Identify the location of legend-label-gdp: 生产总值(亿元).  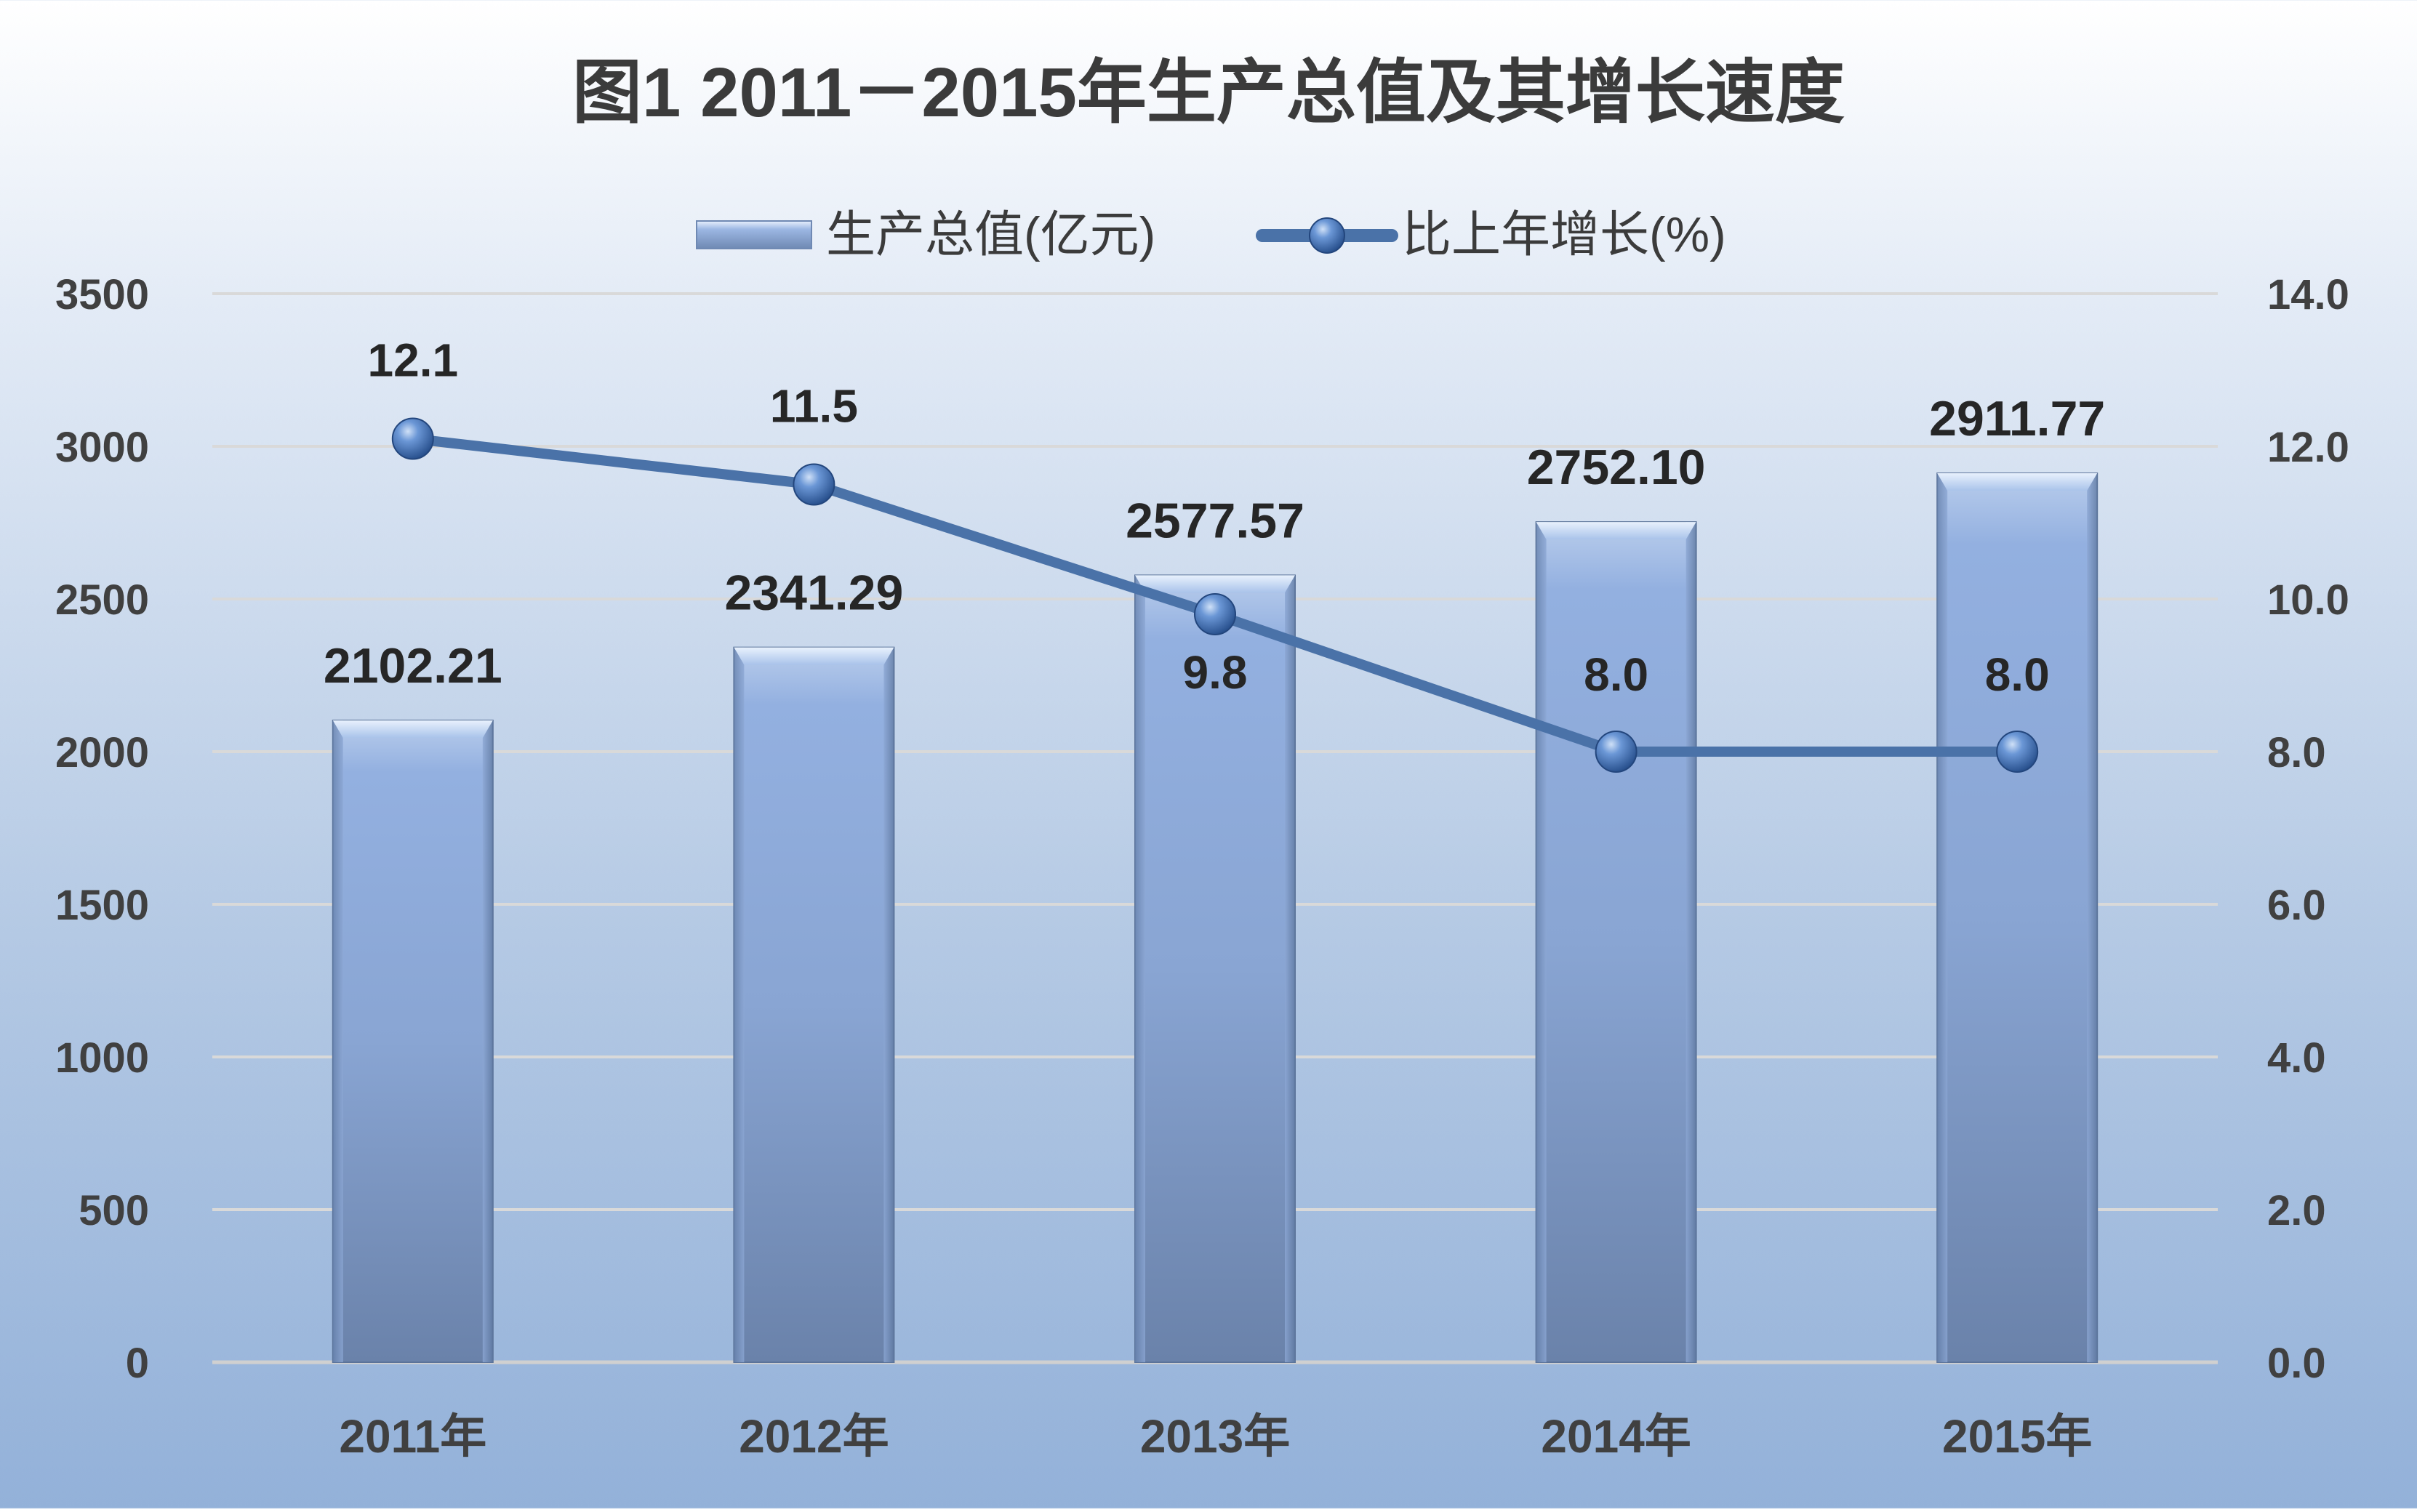
(990, 234).